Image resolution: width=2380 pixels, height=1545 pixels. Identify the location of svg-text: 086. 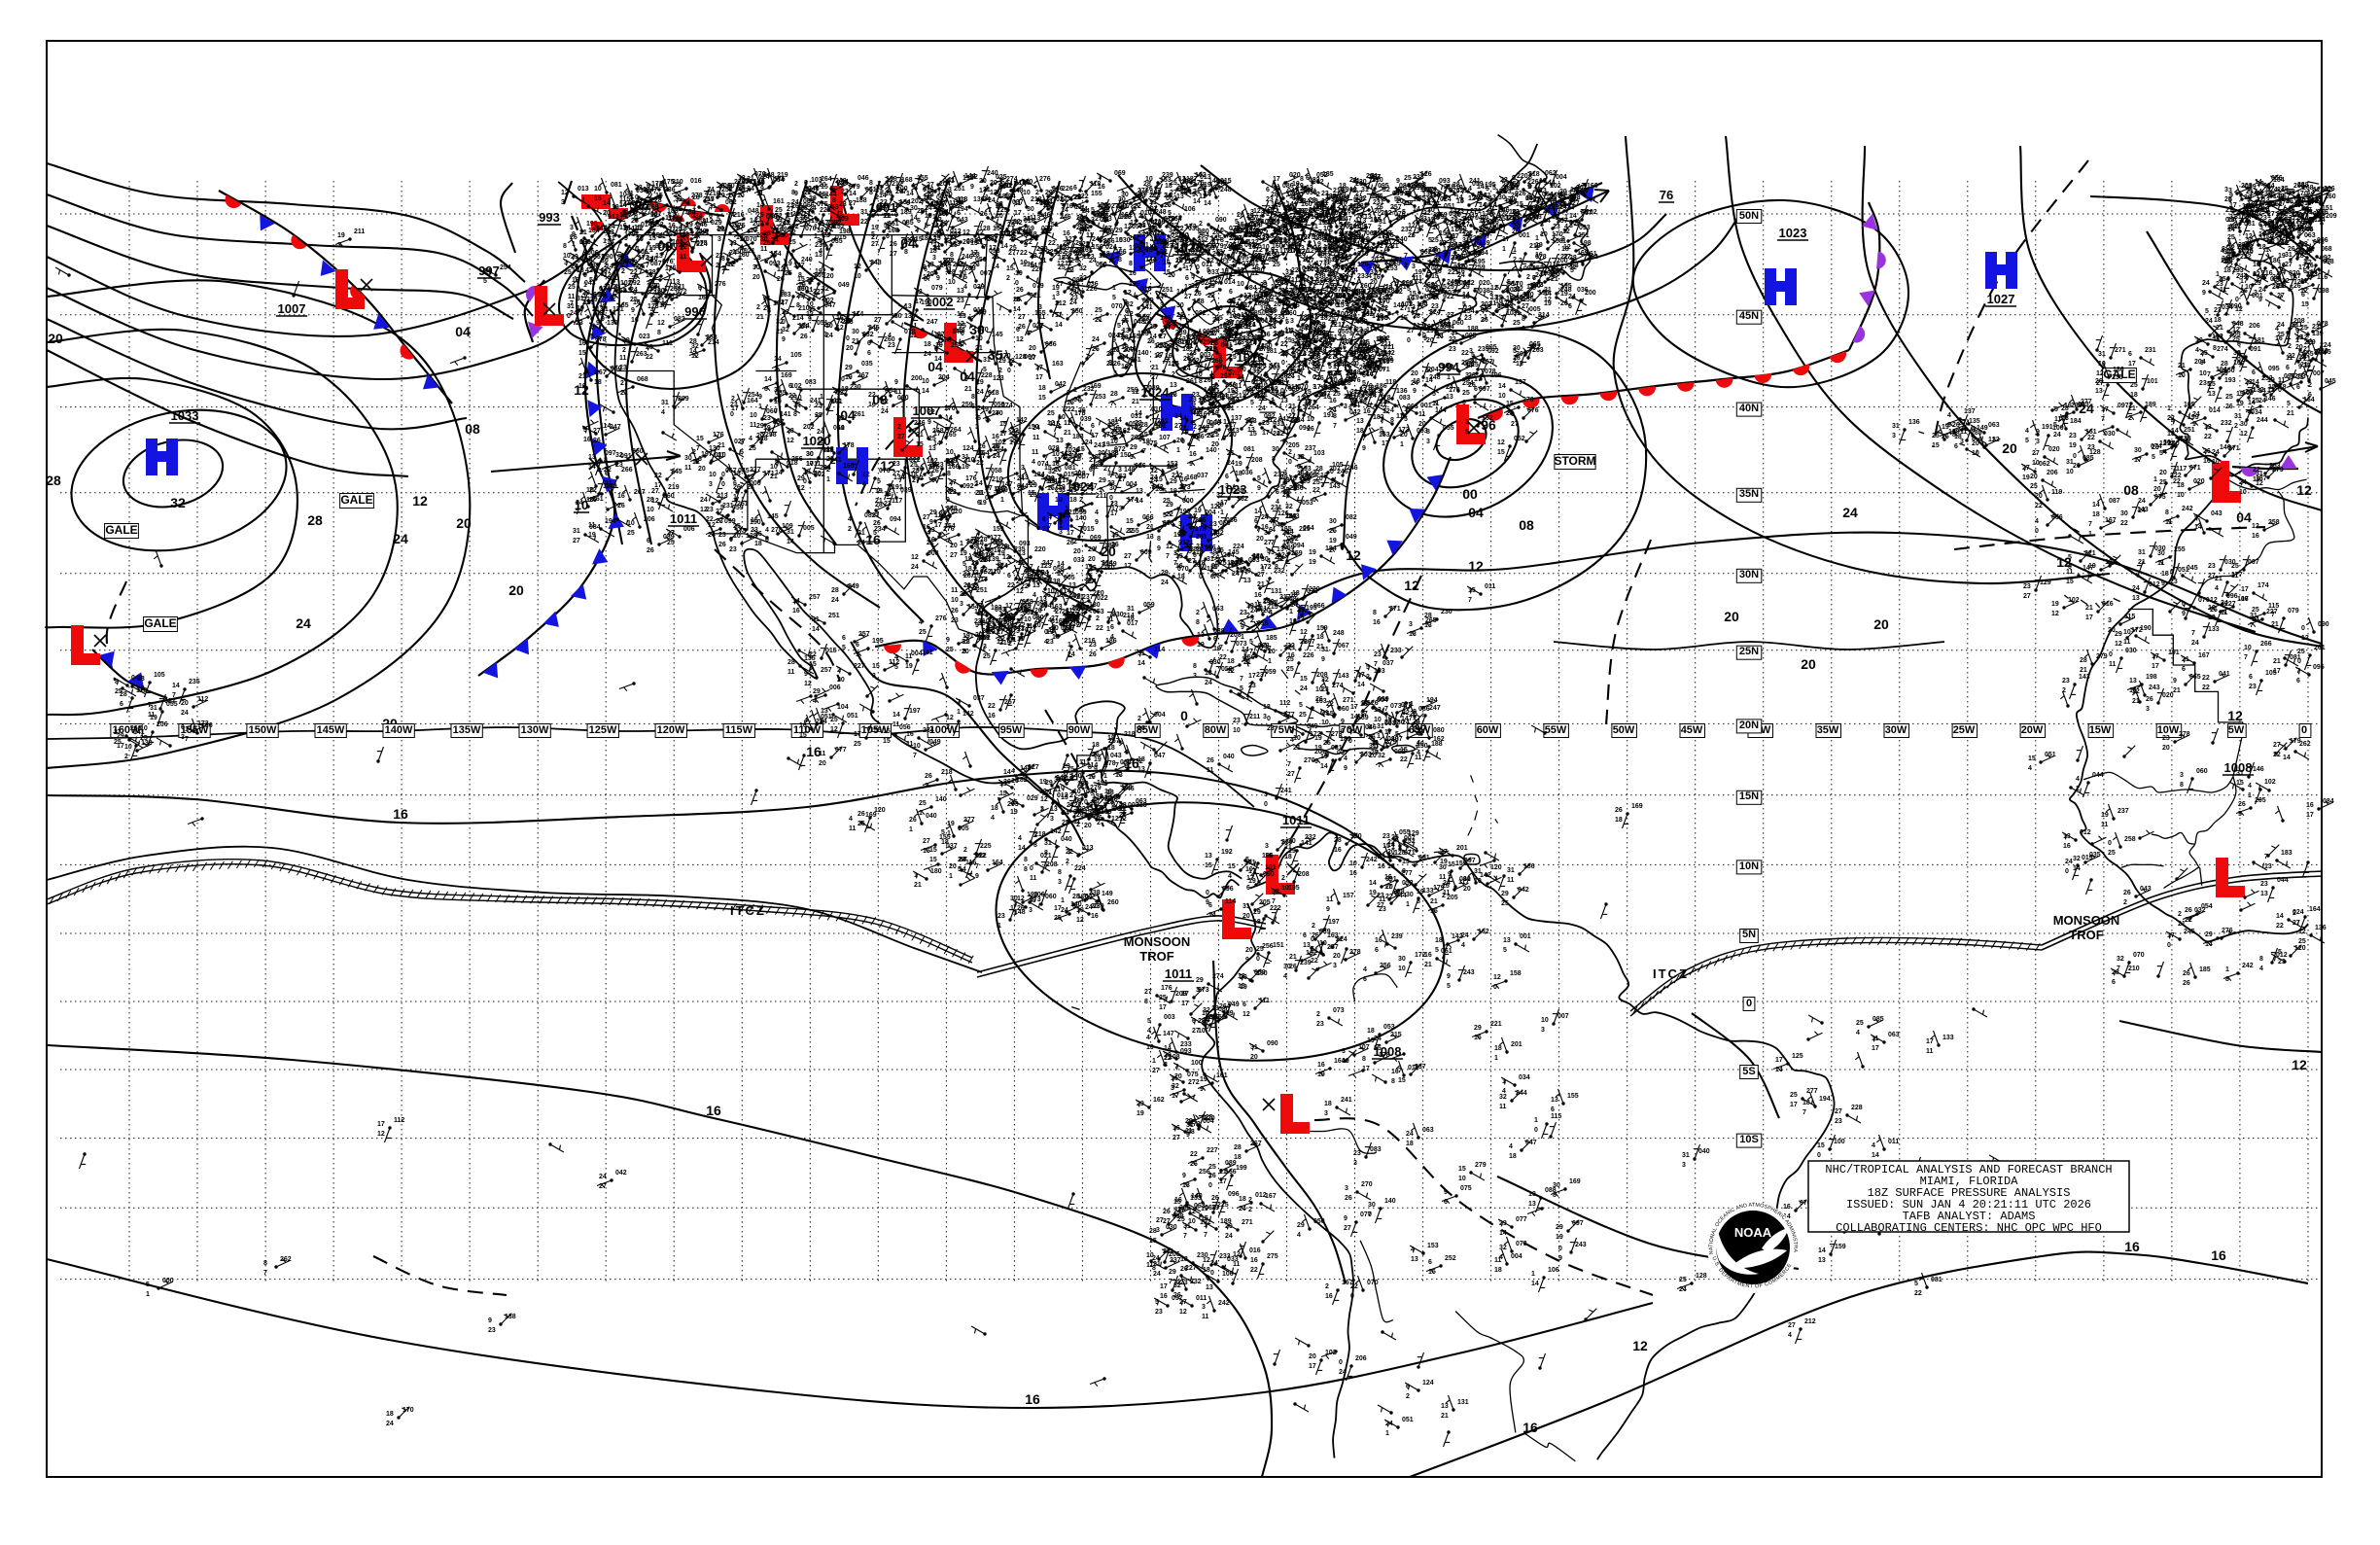
(1232, 520).